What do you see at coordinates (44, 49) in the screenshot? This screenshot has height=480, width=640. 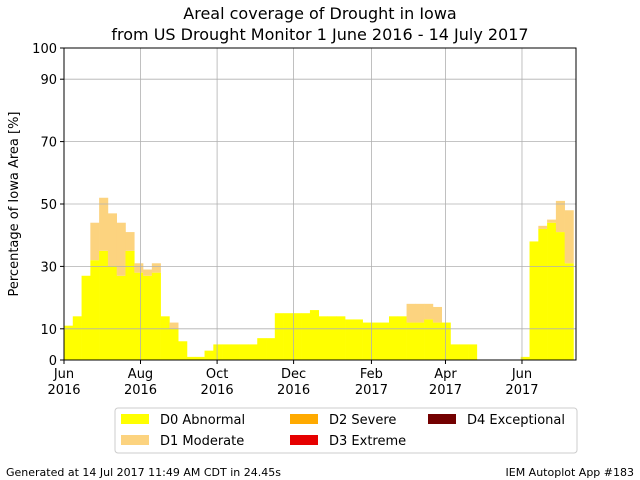 I see `y-tick-label: 100` at bounding box center [44, 49].